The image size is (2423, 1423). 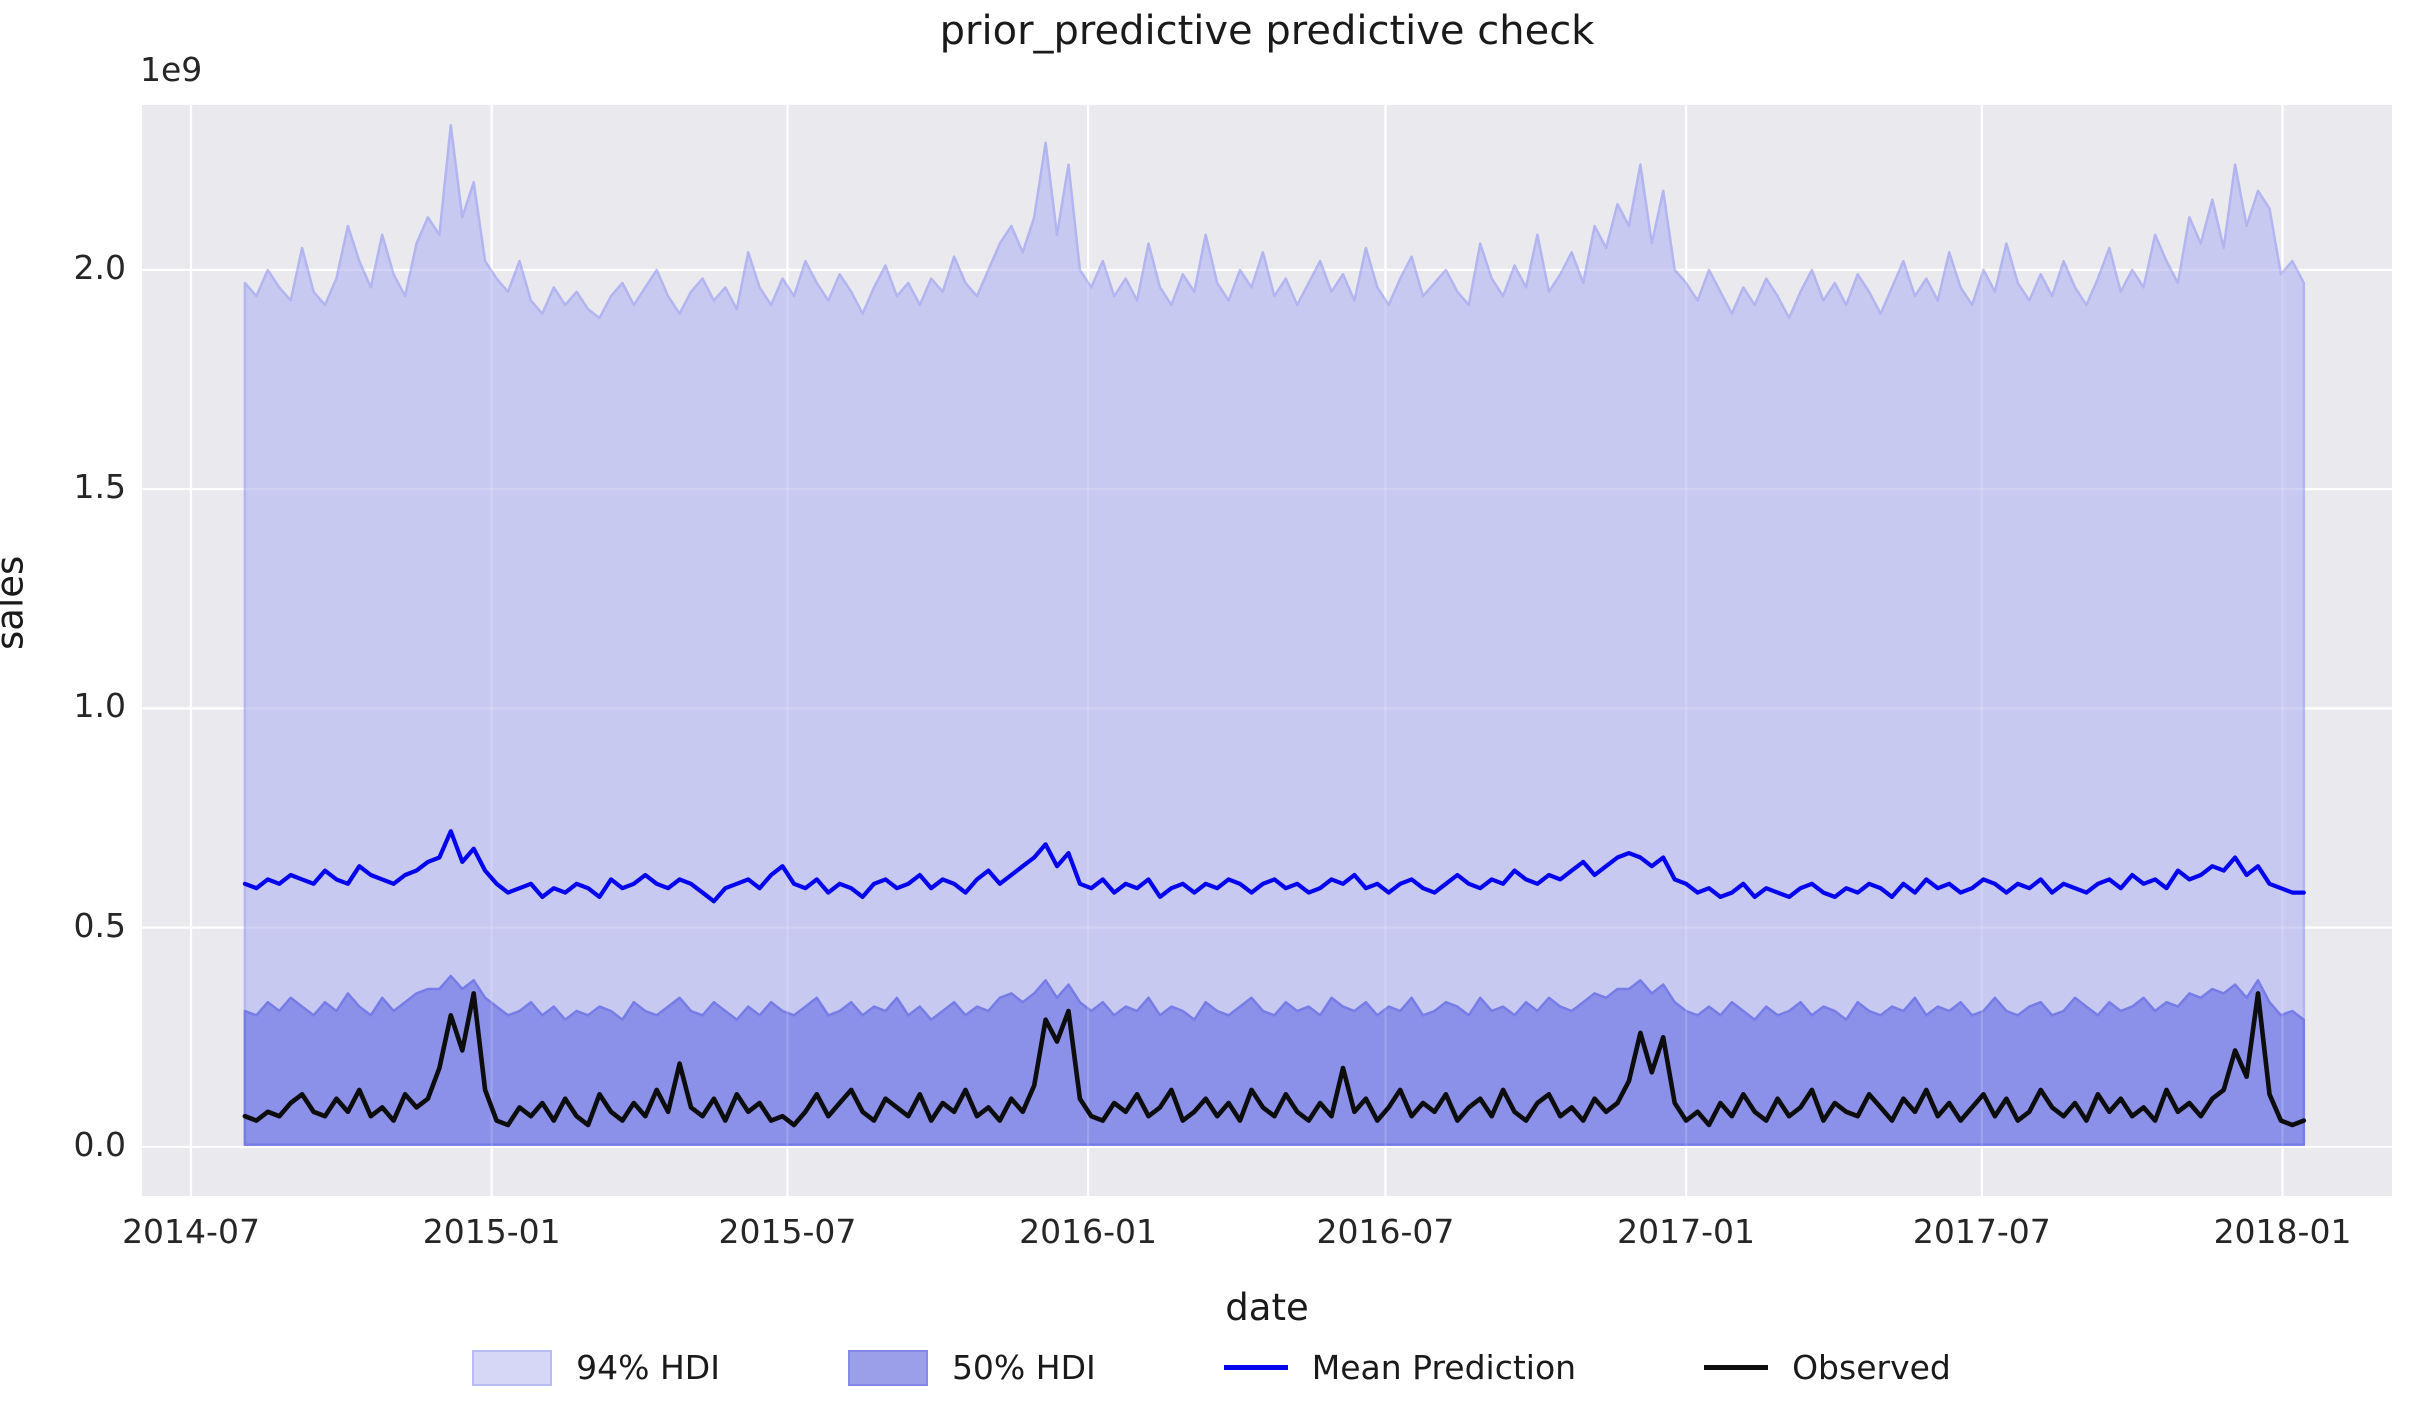 I want to click on y-tick-label: 1.5, so click(x=99, y=487).